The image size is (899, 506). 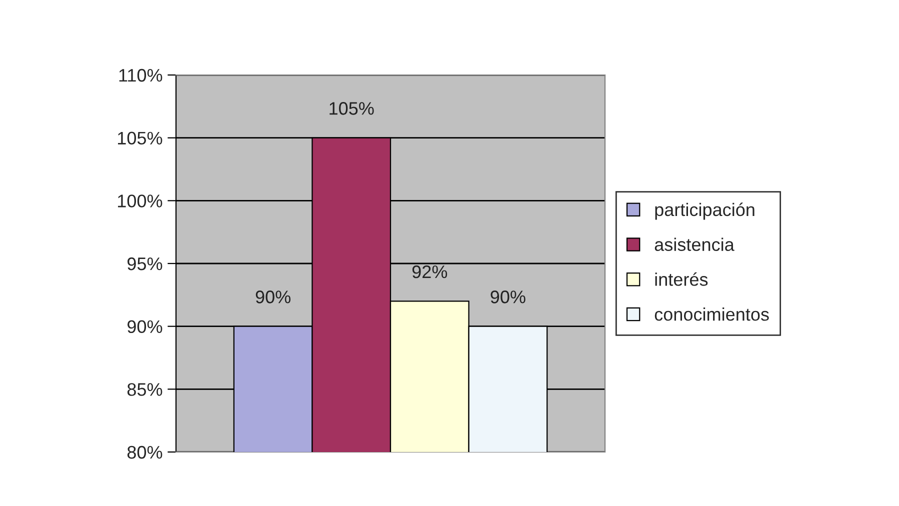 What do you see at coordinates (144, 452) in the screenshot?
I see `y-tick-label: 80%` at bounding box center [144, 452].